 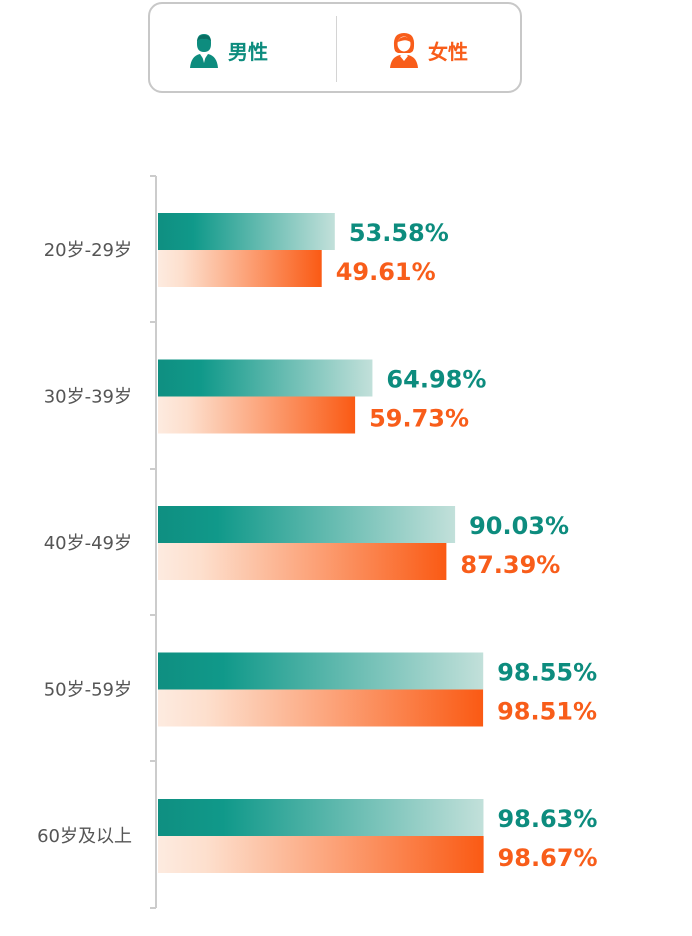 I want to click on female-user-icon, so click(x=404, y=50).